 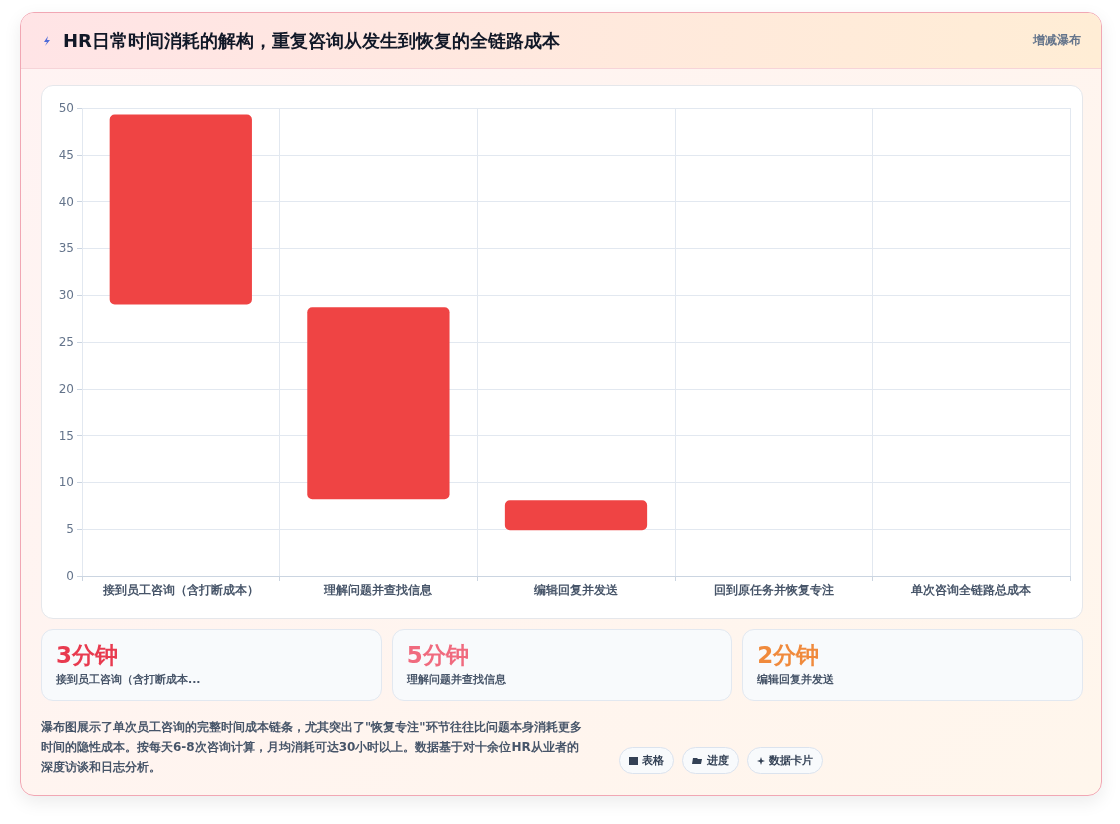 What do you see at coordinates (66, 248) in the screenshot?
I see `y-tick-label: 35` at bounding box center [66, 248].